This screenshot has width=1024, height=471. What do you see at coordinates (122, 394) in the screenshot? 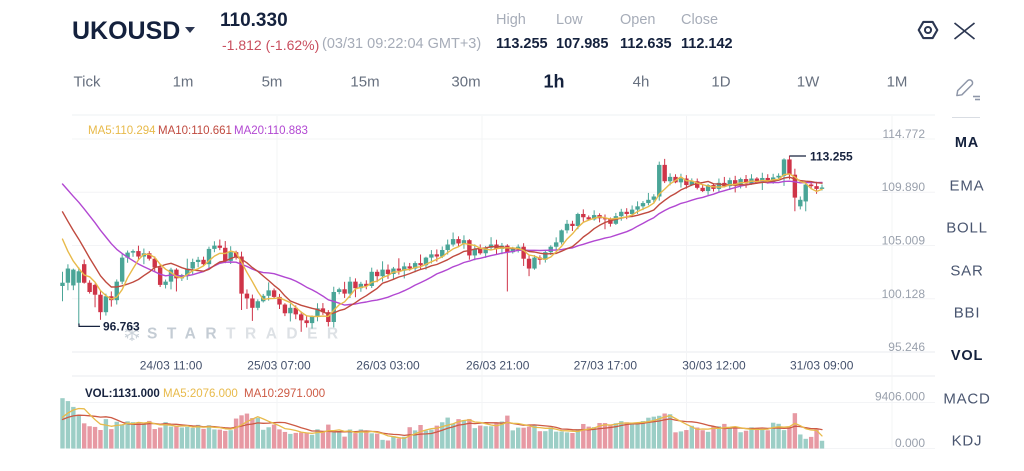
I see `svg-text: VOL:1131.000` at bounding box center [122, 394].